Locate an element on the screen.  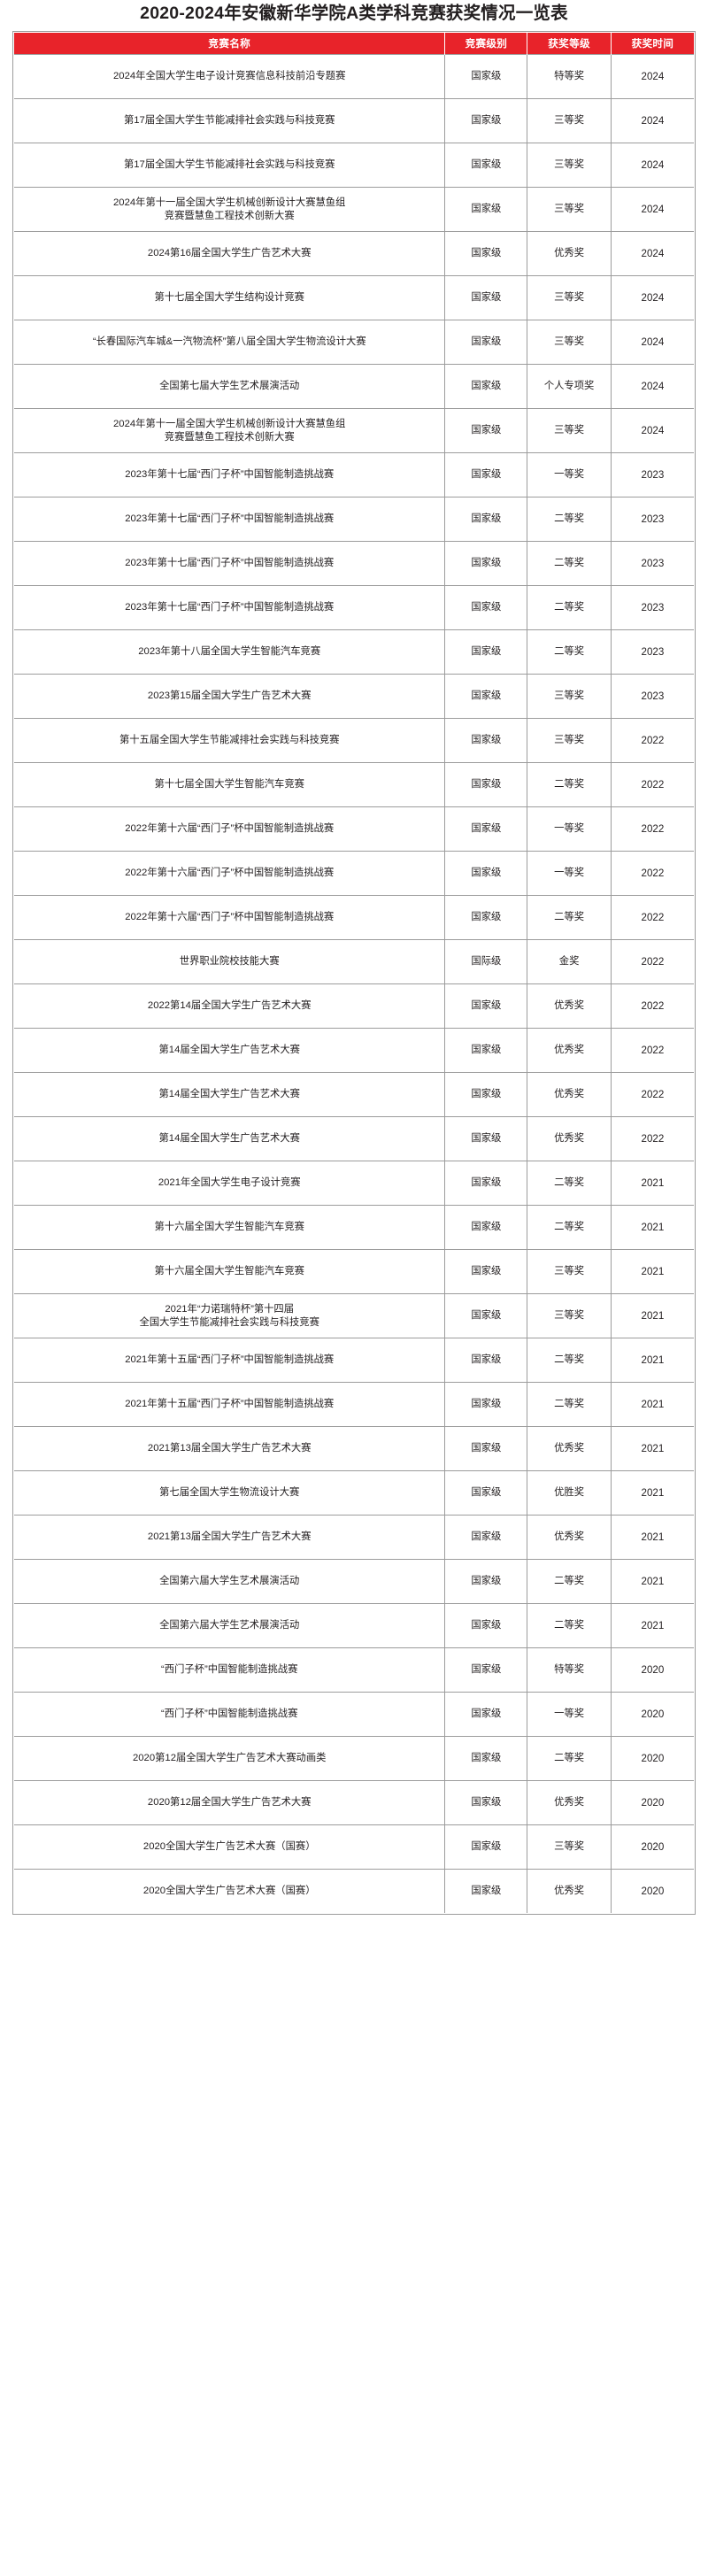
table-row: 2020全国大学生广告艺术大赛（国赛） 国家级 三等奖 2020 is located at coordinates (354, 1847).